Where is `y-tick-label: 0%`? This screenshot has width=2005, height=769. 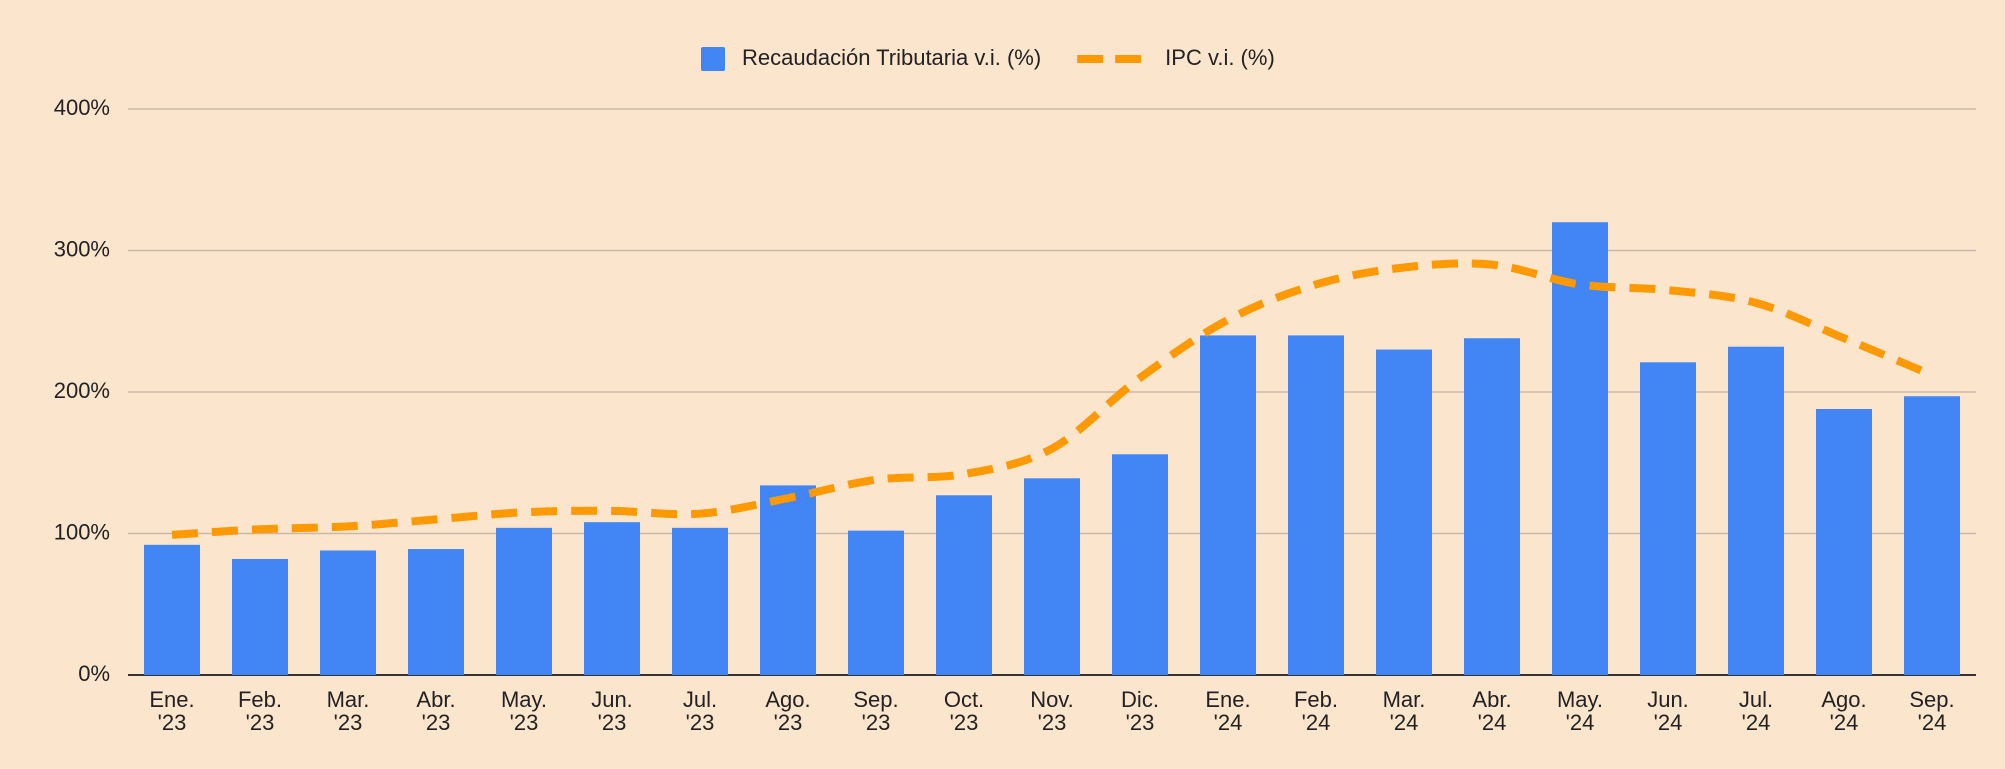
y-tick-label: 0% is located at coordinates (94, 673).